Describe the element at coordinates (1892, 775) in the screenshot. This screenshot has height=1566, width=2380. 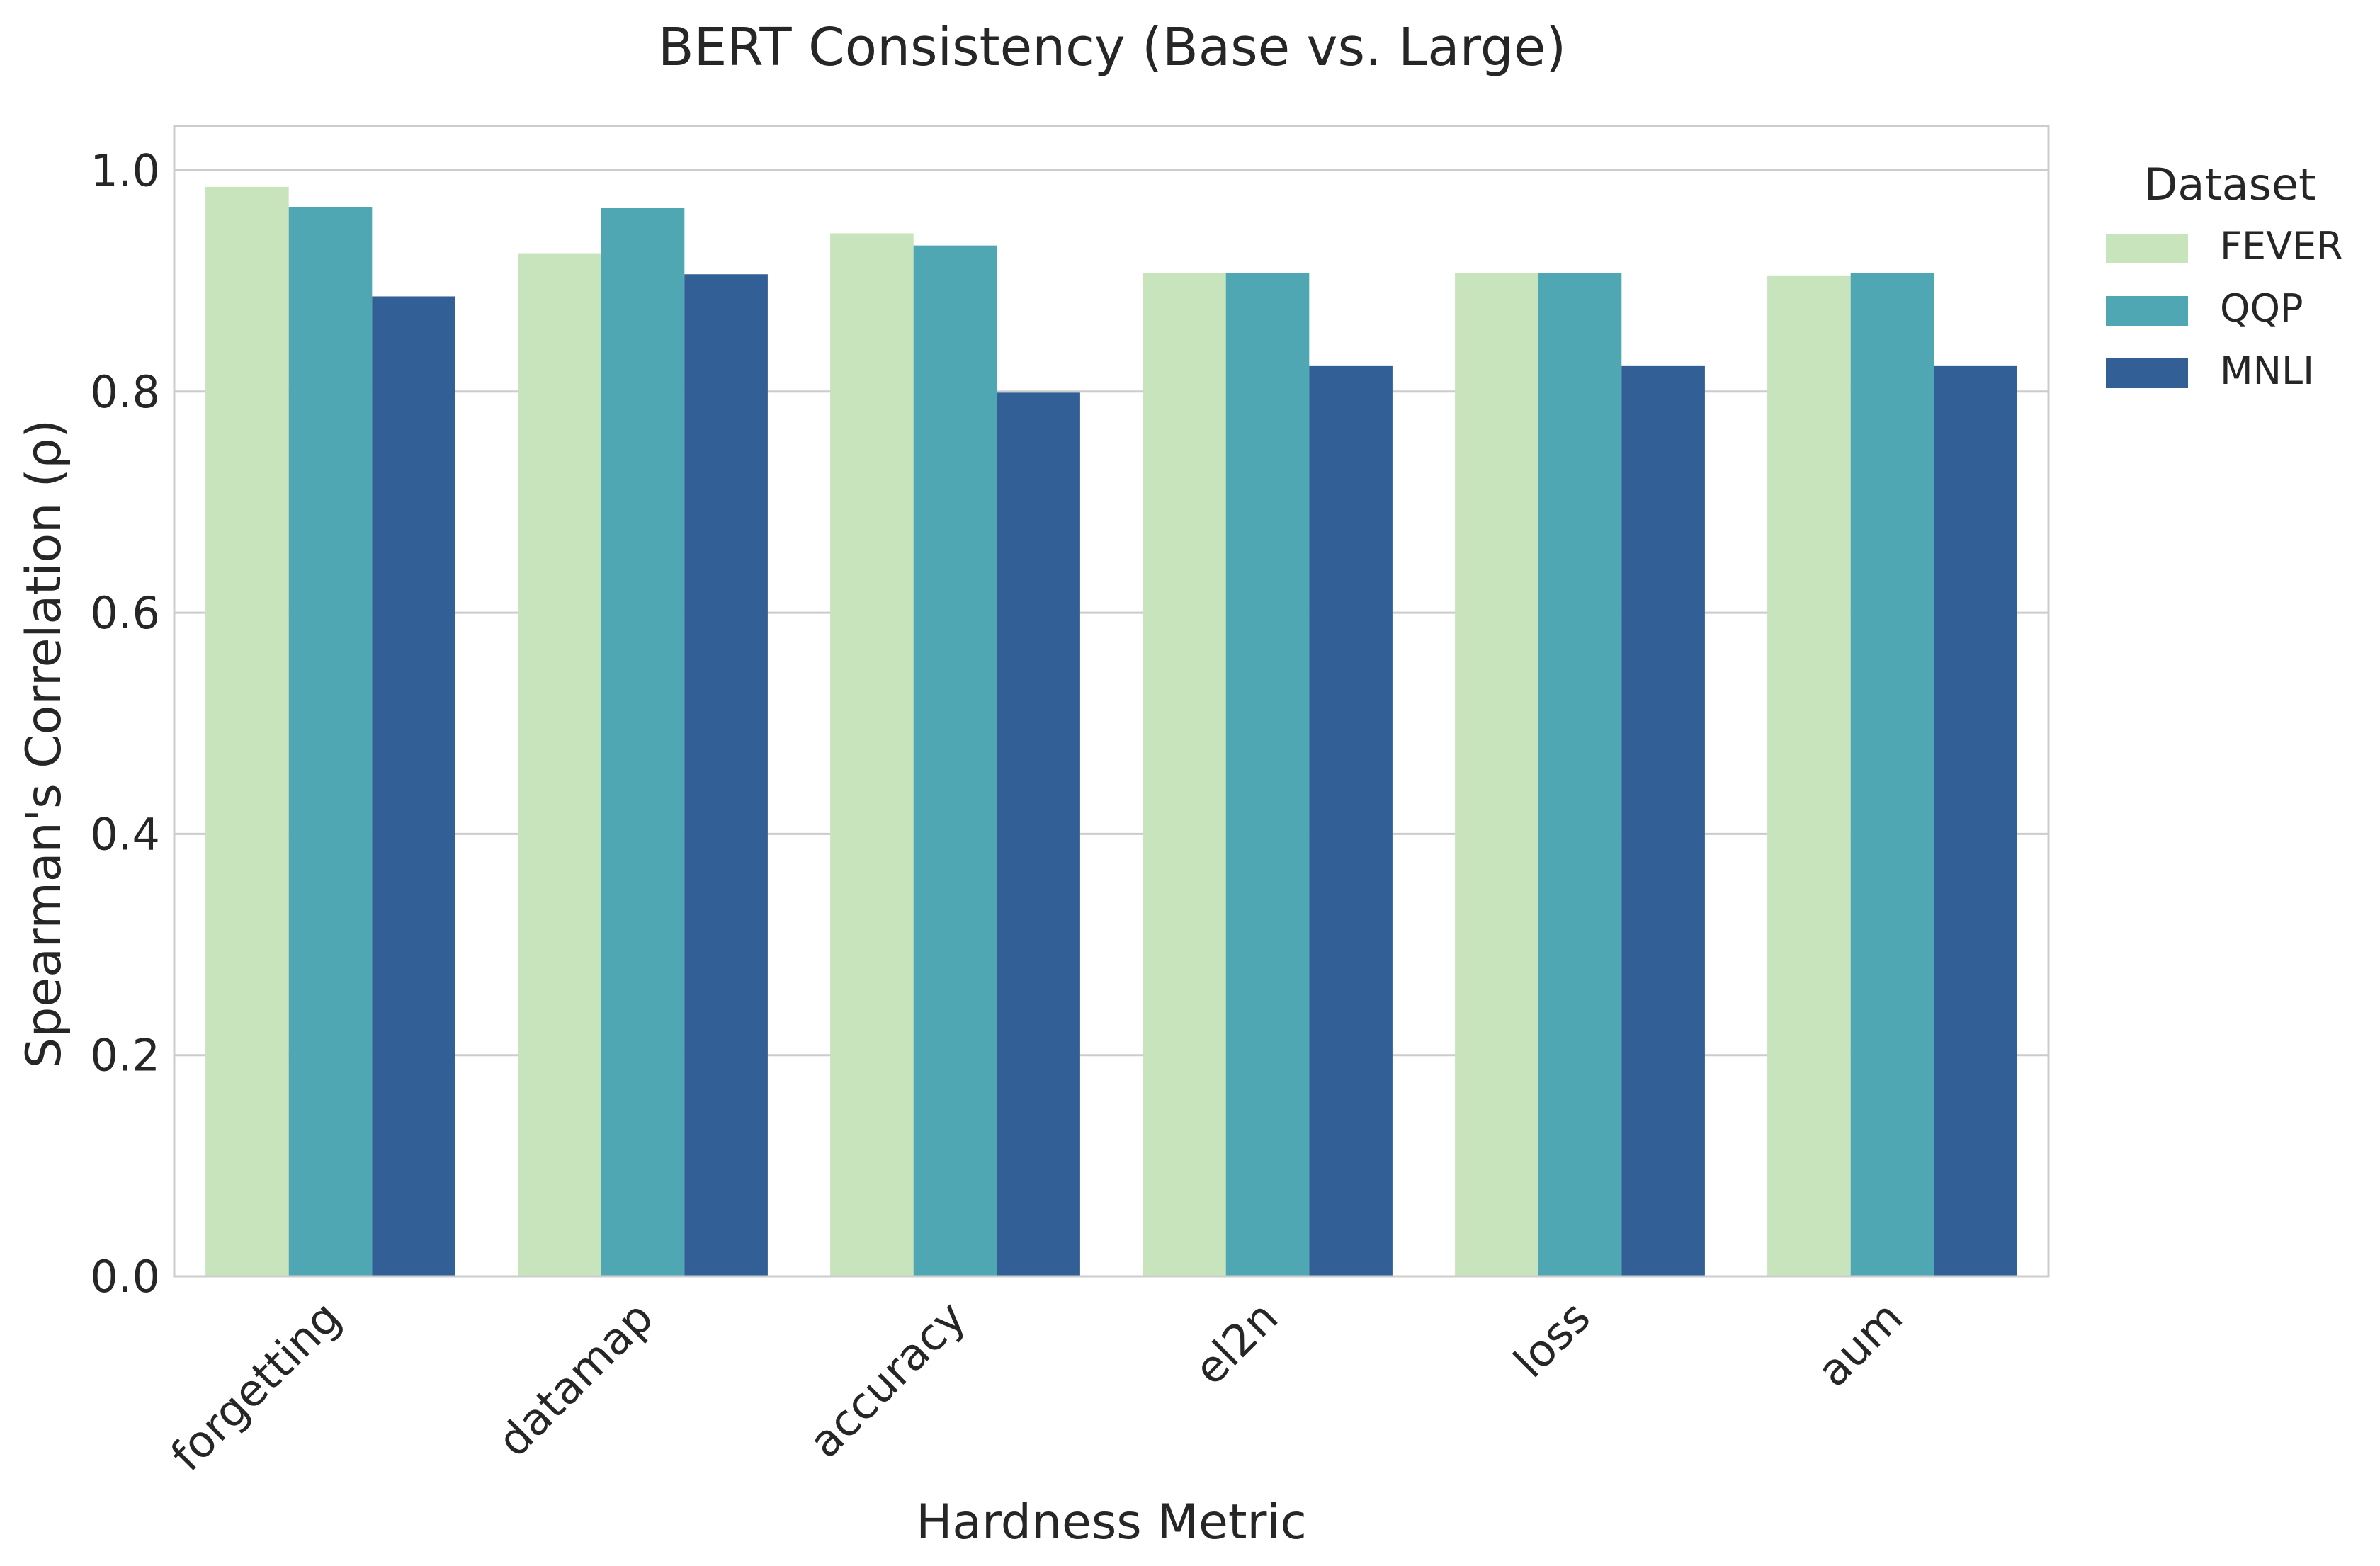
I see `bar-qqp-aum` at that location.